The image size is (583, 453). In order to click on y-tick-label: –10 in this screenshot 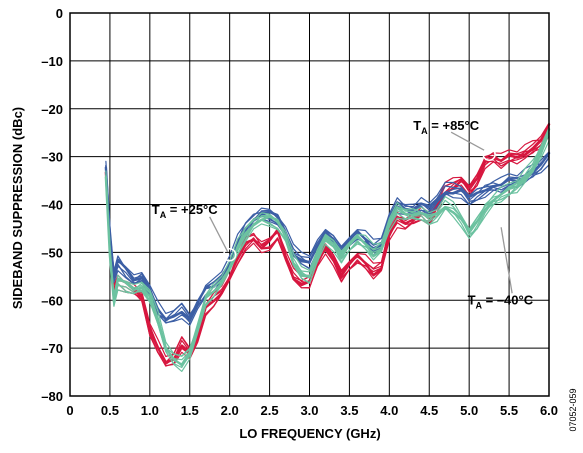, I will do `click(52, 61)`.